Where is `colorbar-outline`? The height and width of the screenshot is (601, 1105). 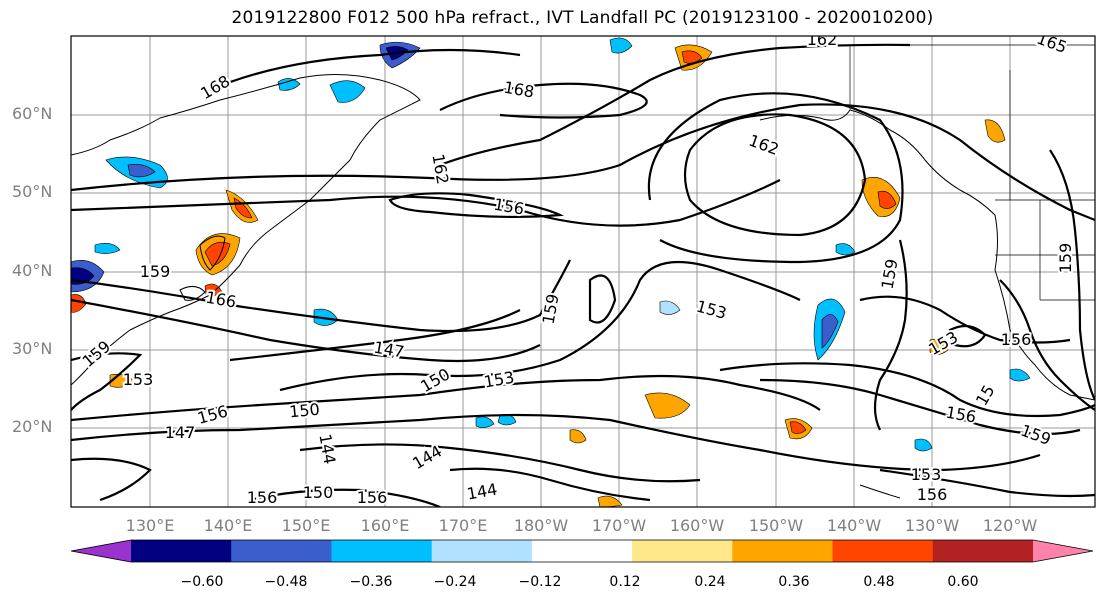
colorbar-outline is located at coordinates (582, 551).